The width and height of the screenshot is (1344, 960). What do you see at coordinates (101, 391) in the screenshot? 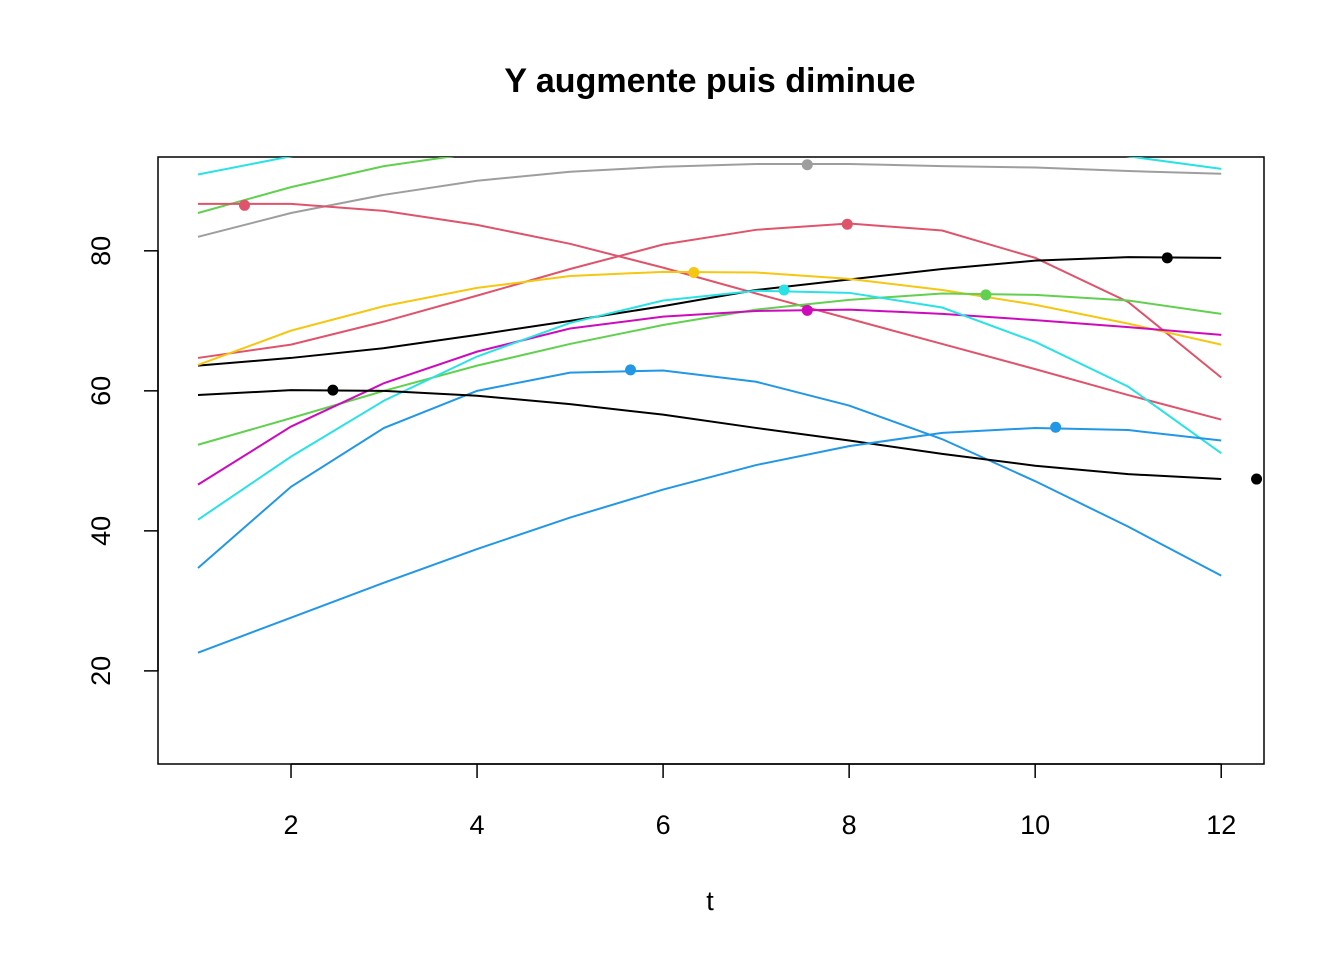
I see `y-tick-label: 60` at bounding box center [101, 391].